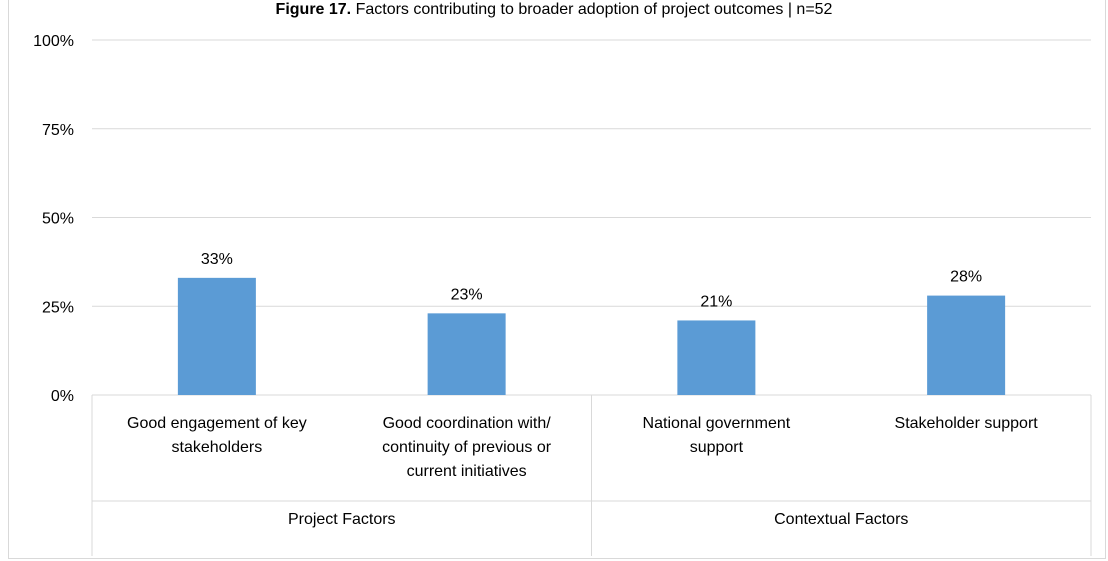  Describe the element at coordinates (314, 9) in the screenshot. I see `chart-title-label: Figure 17.` at that location.